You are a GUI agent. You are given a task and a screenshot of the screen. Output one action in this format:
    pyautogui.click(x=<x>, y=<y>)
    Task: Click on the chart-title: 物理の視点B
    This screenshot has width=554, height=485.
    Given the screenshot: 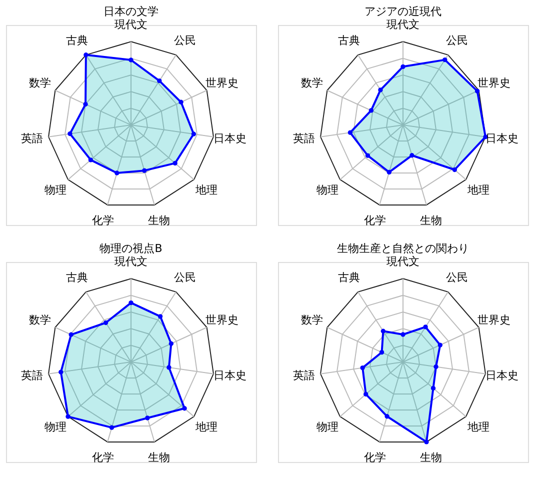 What is the action you would take?
    pyautogui.click(x=131, y=248)
    